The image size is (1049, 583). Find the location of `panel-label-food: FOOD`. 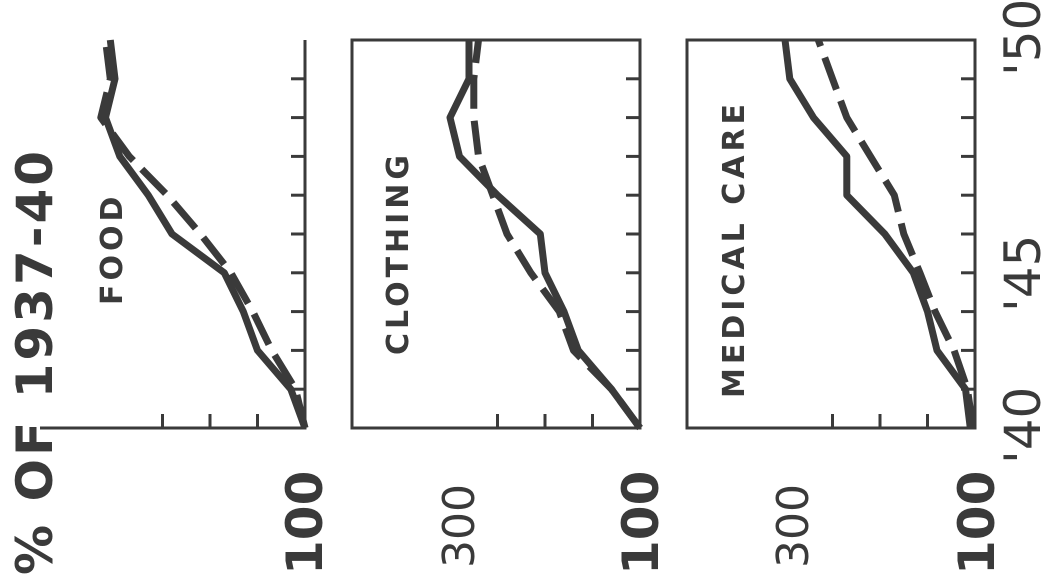

panel-label-food: FOOD is located at coordinates (112, 249).